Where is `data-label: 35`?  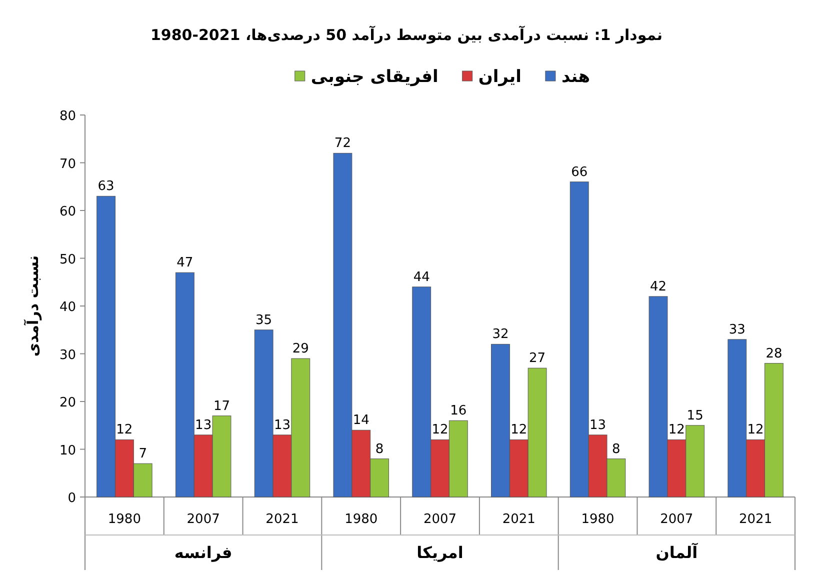 data-label: 35 is located at coordinates (264, 320).